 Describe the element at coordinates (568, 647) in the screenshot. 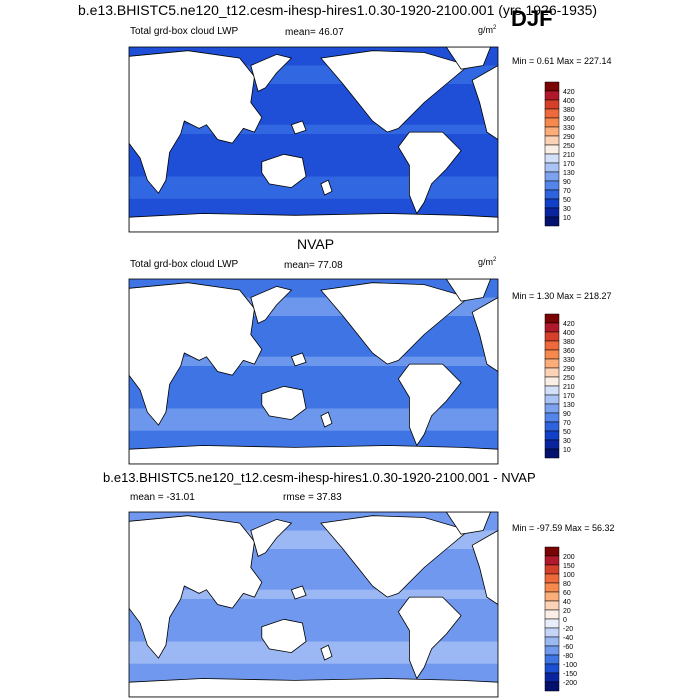

I see `colorbar-tick-label: -60` at that location.